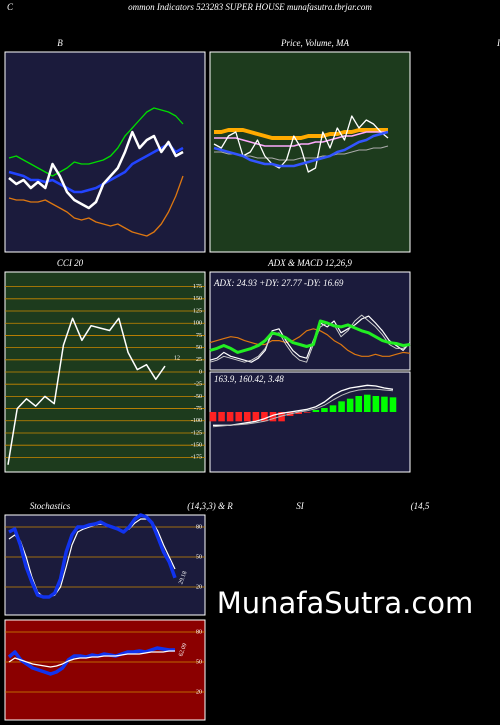 The height and width of the screenshot is (725, 500). What do you see at coordinates (50, 506) in the screenshot?
I see `panel-title-part: Stochastics` at bounding box center [50, 506].